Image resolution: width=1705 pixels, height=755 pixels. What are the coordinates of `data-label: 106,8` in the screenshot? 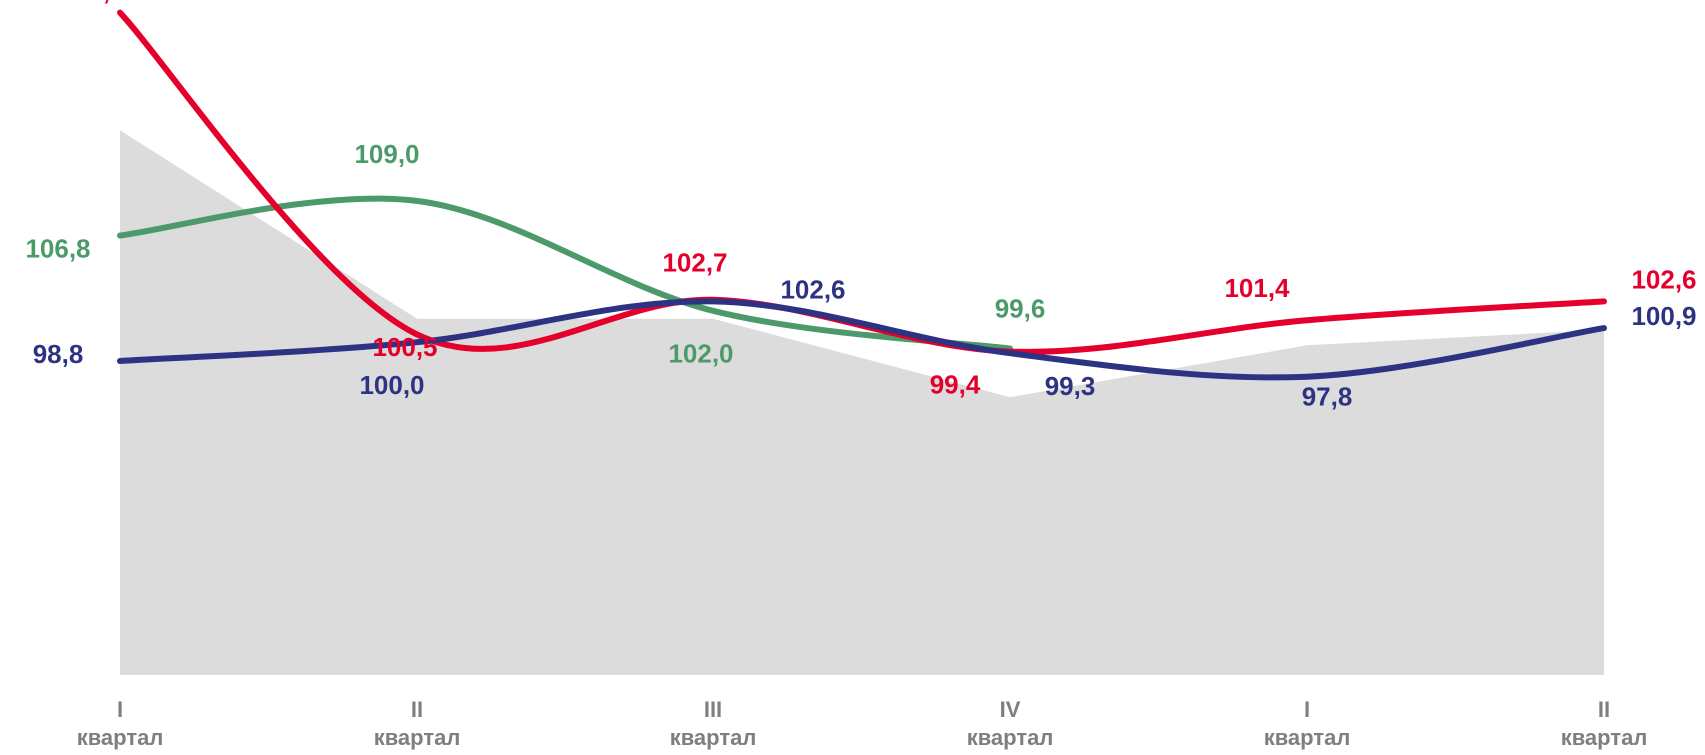 It's located at (57, 248).